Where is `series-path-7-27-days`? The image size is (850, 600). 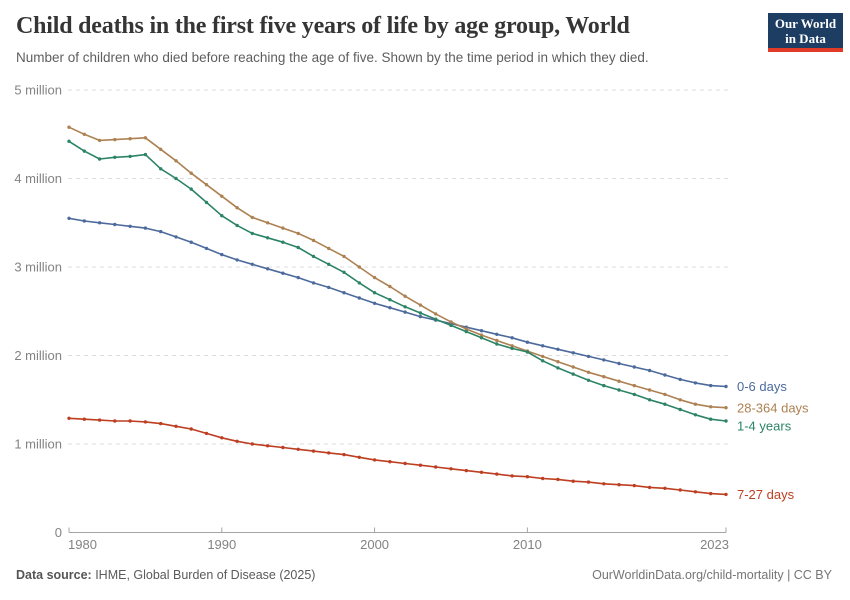 series-path-7-27-days is located at coordinates (397, 456).